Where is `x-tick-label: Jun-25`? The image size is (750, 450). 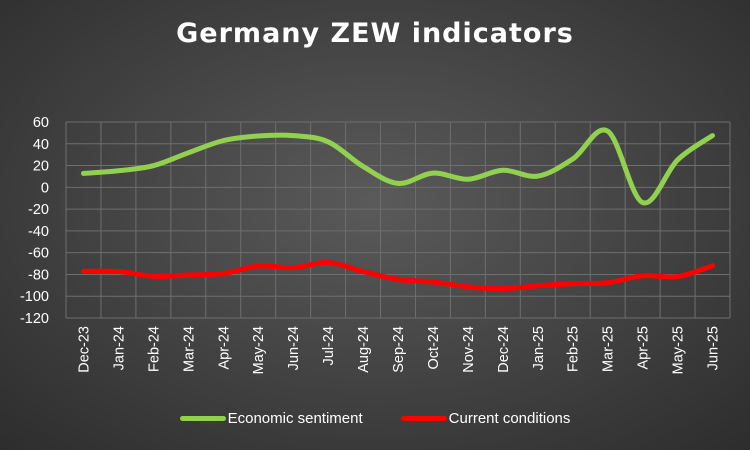
x-tick-label: Jun-25 is located at coordinates (714, 348).